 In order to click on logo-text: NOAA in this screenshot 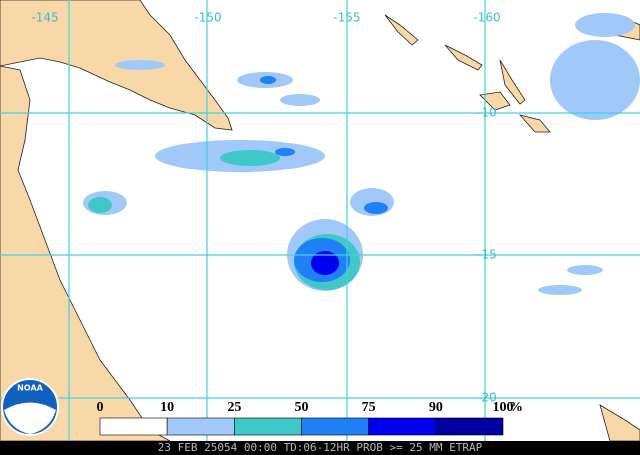, I will do `click(30, 388)`.